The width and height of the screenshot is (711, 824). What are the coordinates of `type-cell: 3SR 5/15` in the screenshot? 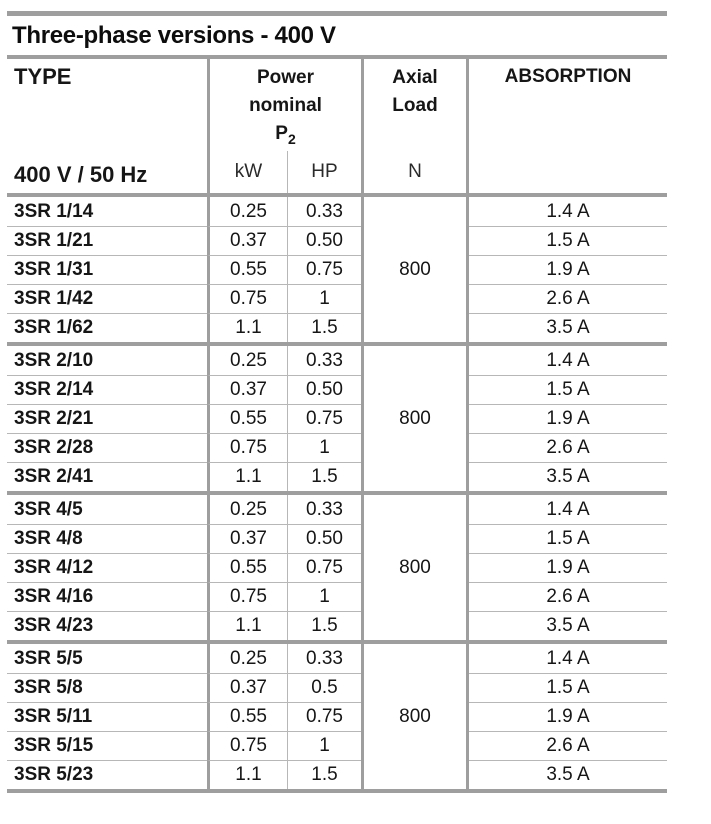 It's located at (107, 745).